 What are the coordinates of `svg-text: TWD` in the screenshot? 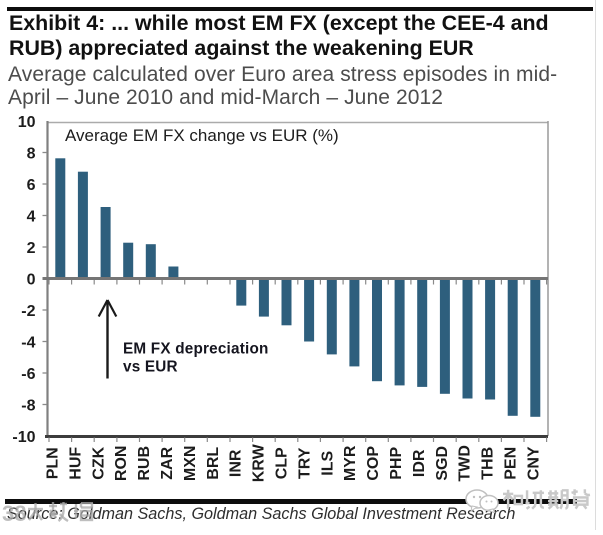 It's located at (465, 463).